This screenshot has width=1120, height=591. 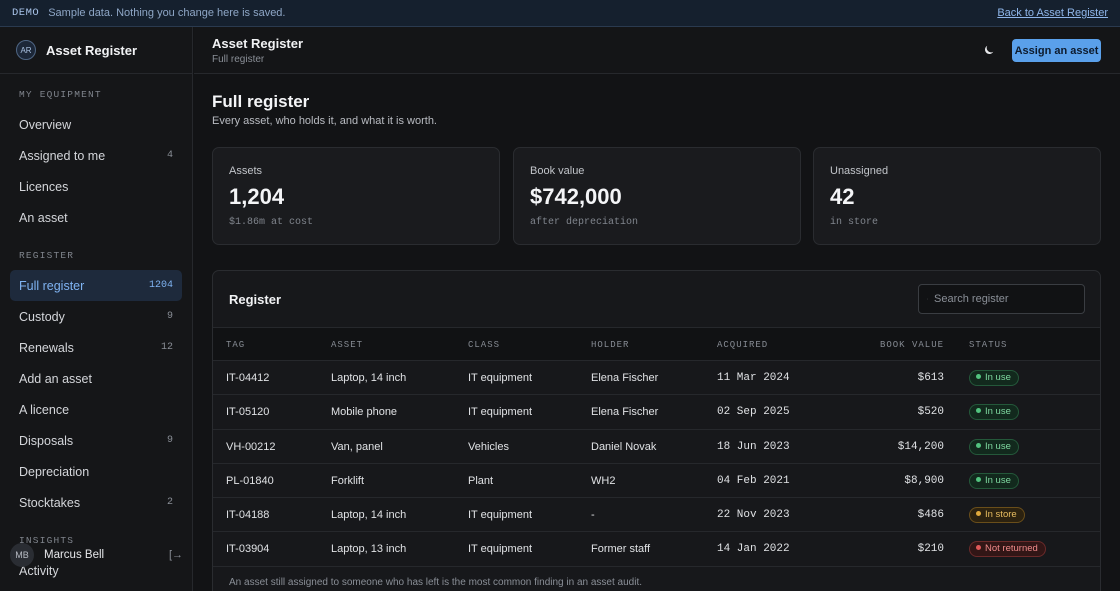 I want to click on cell-asset: Forklift, so click(x=347, y=480).